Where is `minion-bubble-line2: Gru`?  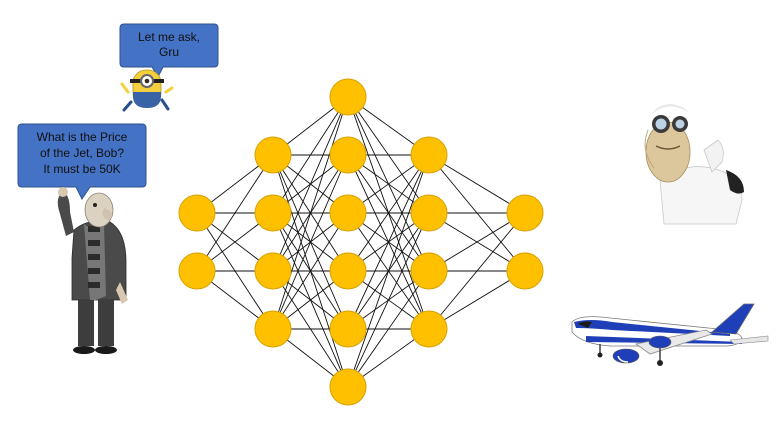 minion-bubble-line2: Gru is located at coordinates (169, 52).